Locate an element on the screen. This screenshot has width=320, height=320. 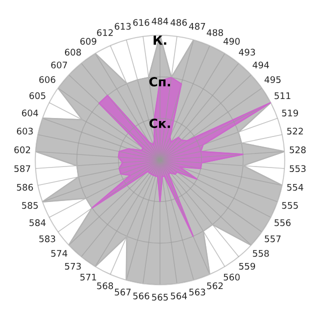
spoke-label: 587 is located at coordinates (22, 168).